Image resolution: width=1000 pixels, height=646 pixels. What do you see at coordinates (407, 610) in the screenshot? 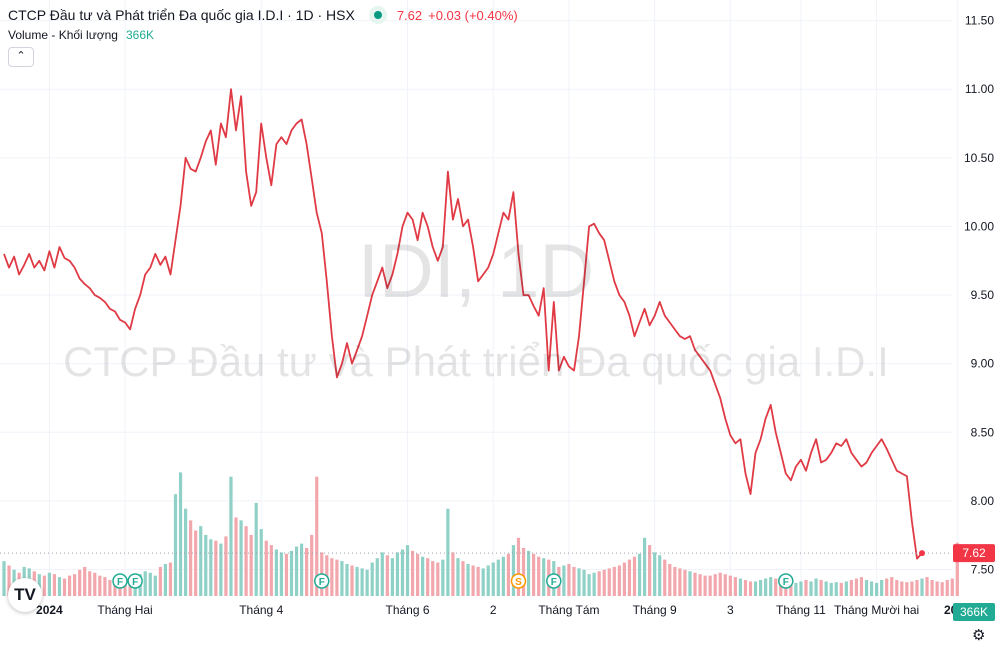
I see `x-tick-label: Tháng 6` at bounding box center [407, 610].